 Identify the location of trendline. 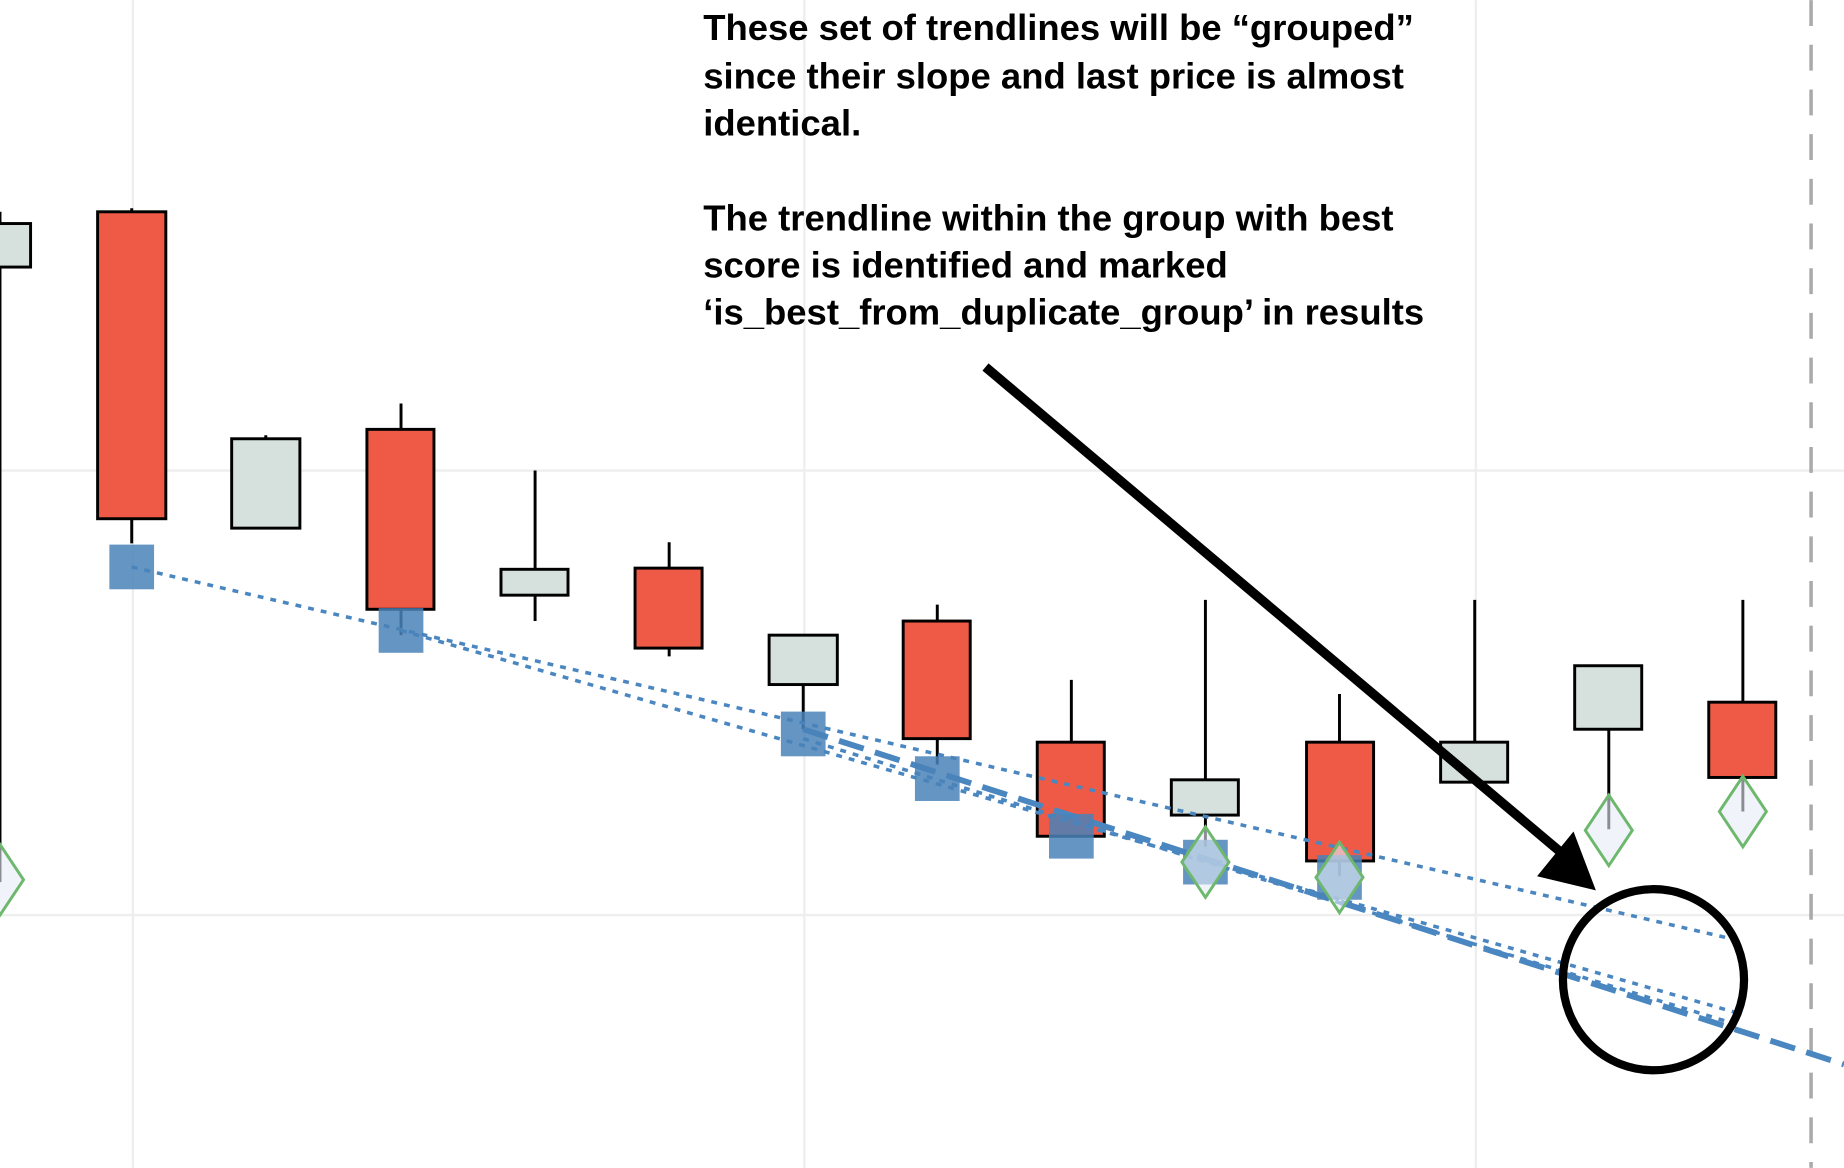
(1272, 882).